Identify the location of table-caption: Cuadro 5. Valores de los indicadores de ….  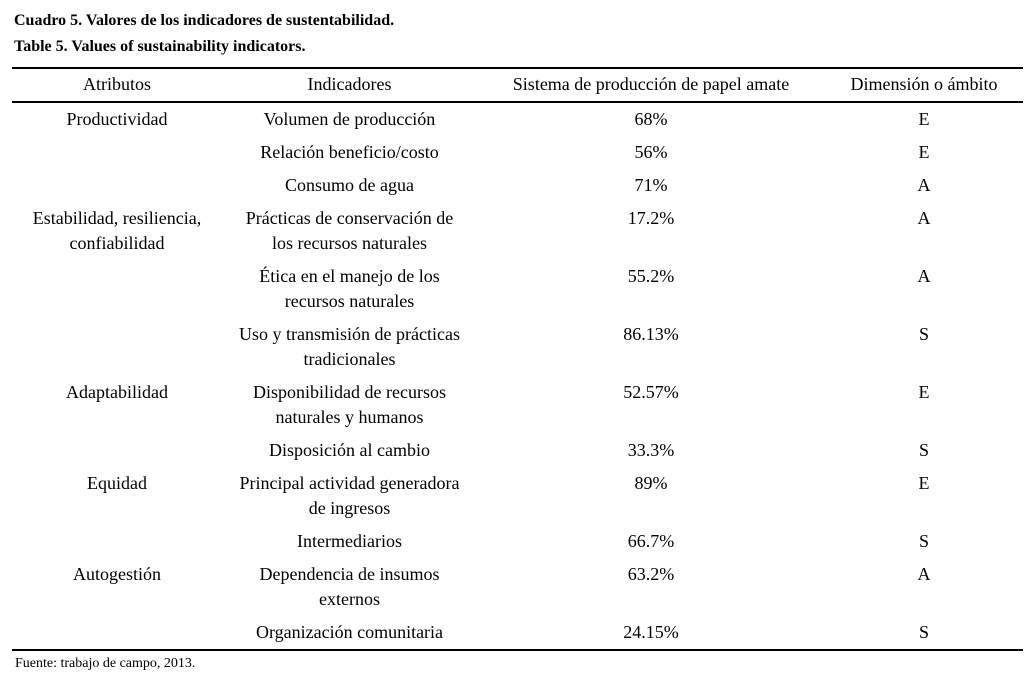
(518, 34).